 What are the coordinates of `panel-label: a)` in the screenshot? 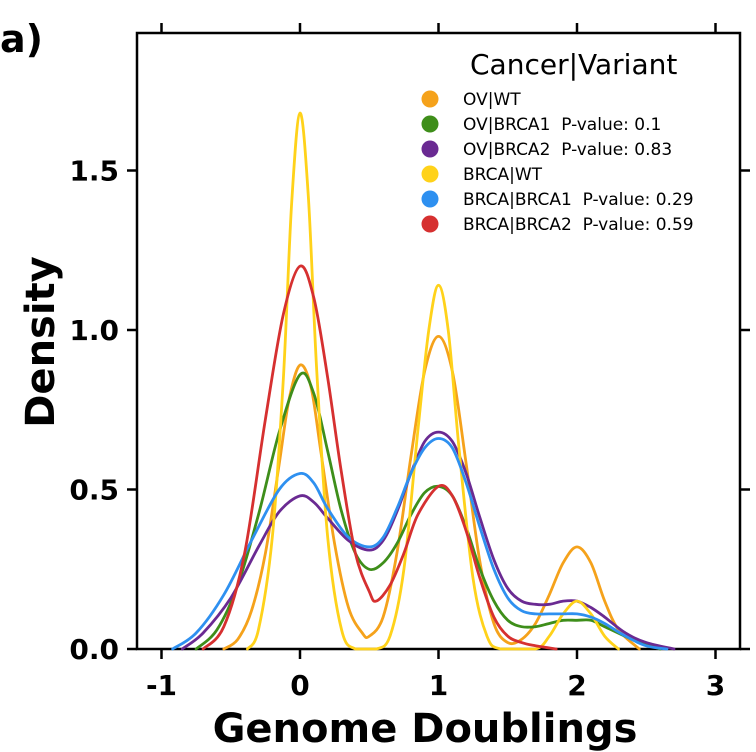 It's located at (21, 39).